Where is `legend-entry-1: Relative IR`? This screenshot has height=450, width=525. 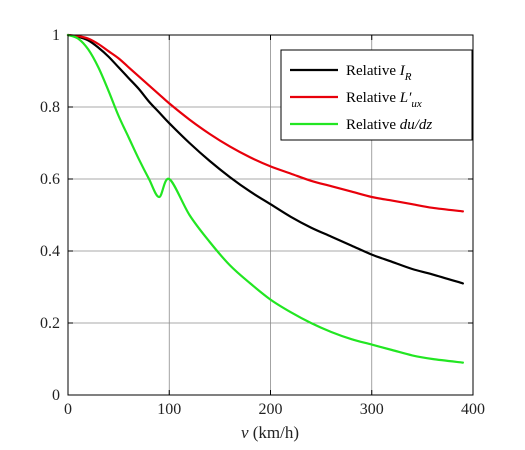
legend-entry-1: Relative IR is located at coordinates (379, 73).